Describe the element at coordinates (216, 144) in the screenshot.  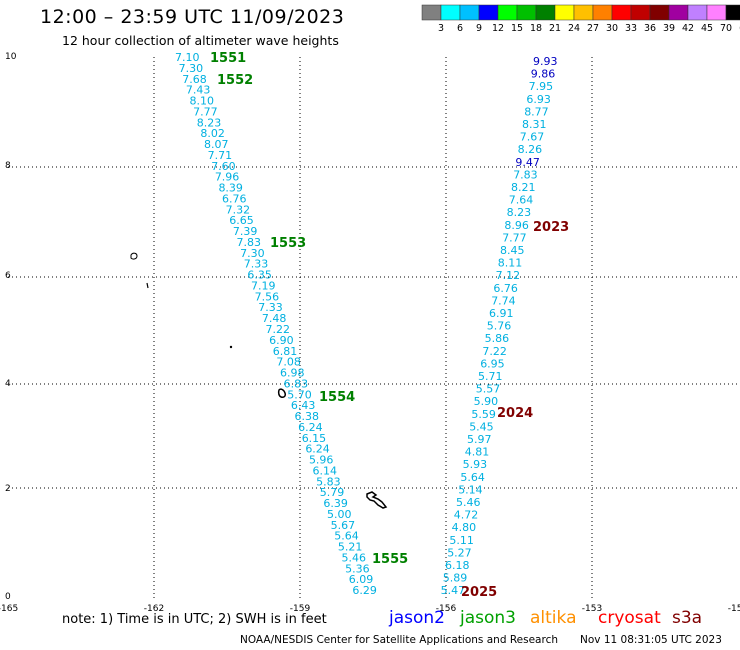
I see `track-value: 8.07` at that location.